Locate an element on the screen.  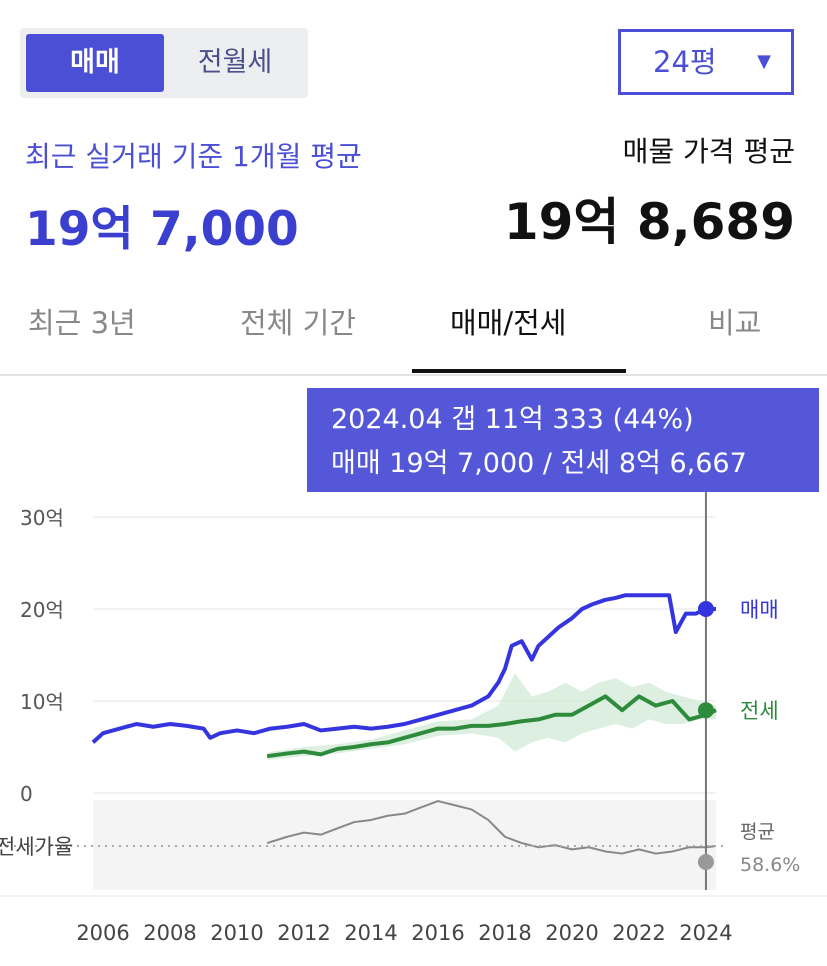
deal-tab-sale: 매매 is located at coordinates (95, 63).